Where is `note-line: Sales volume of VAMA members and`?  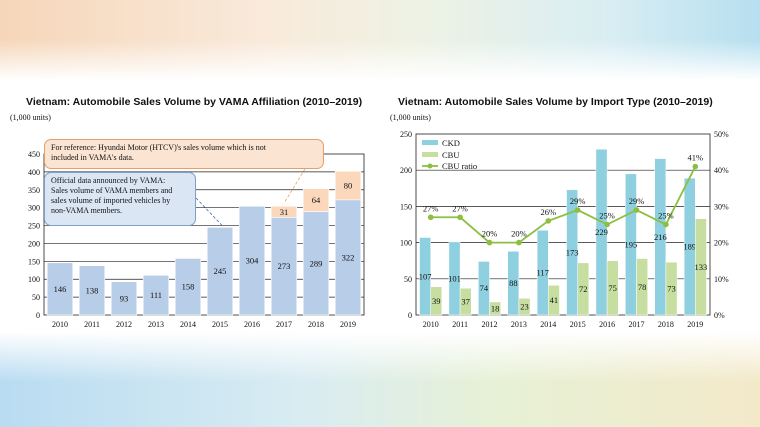 note-line: Sales volume of VAMA members and is located at coordinates (112, 190).